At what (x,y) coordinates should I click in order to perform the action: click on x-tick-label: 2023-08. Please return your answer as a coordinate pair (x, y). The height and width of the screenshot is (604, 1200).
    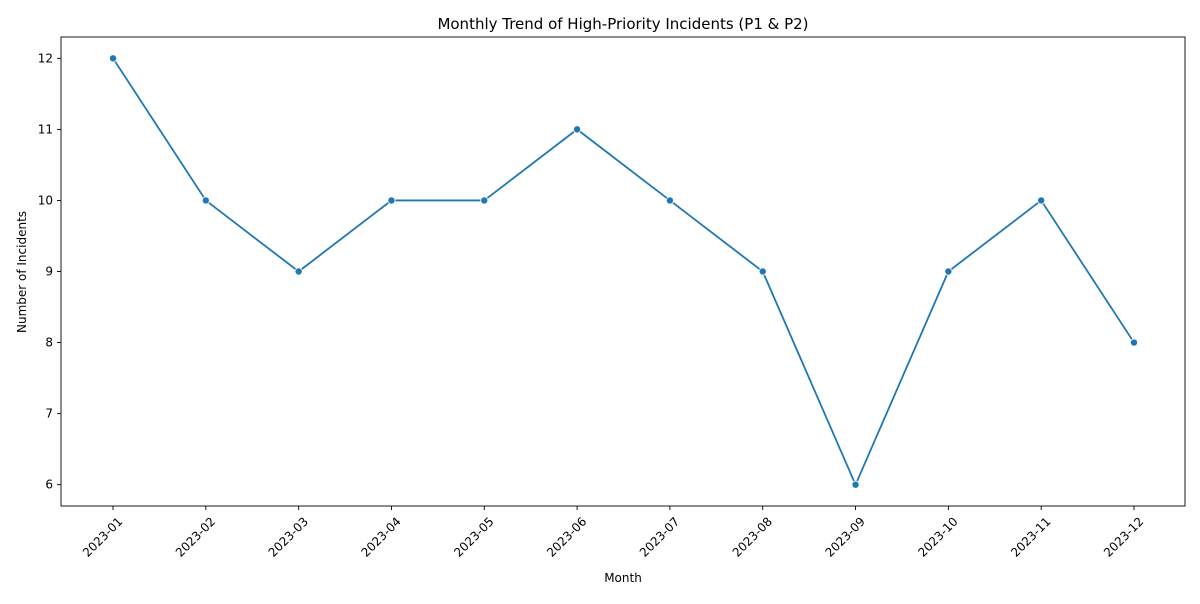
    Looking at the image, I should click on (752, 536).